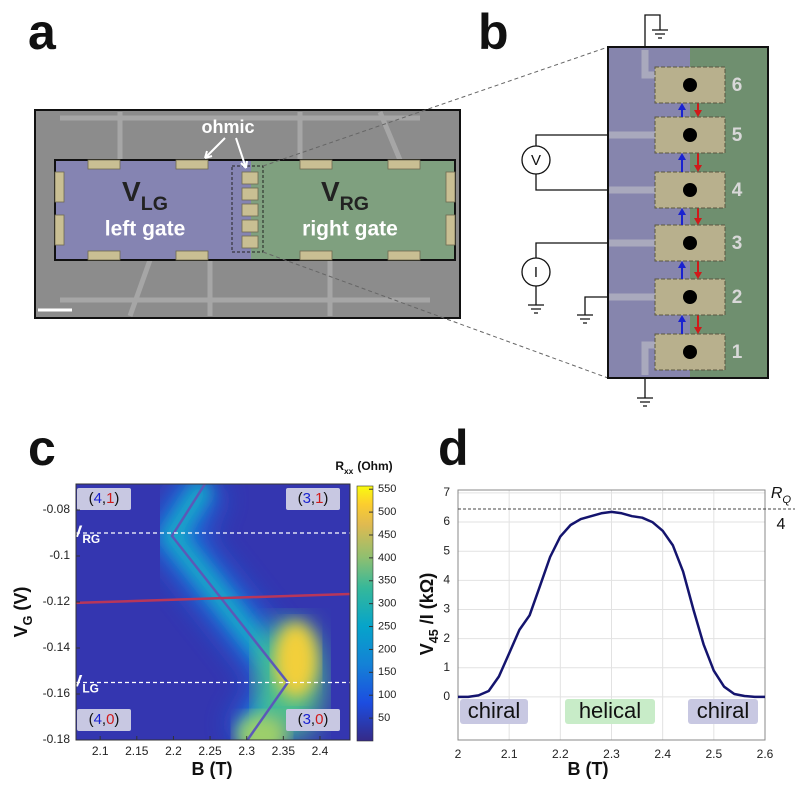 The height and width of the screenshot is (790, 800). What do you see at coordinates (57, 509) in the screenshot?
I see `y-tick-label: -0.08` at bounding box center [57, 509].